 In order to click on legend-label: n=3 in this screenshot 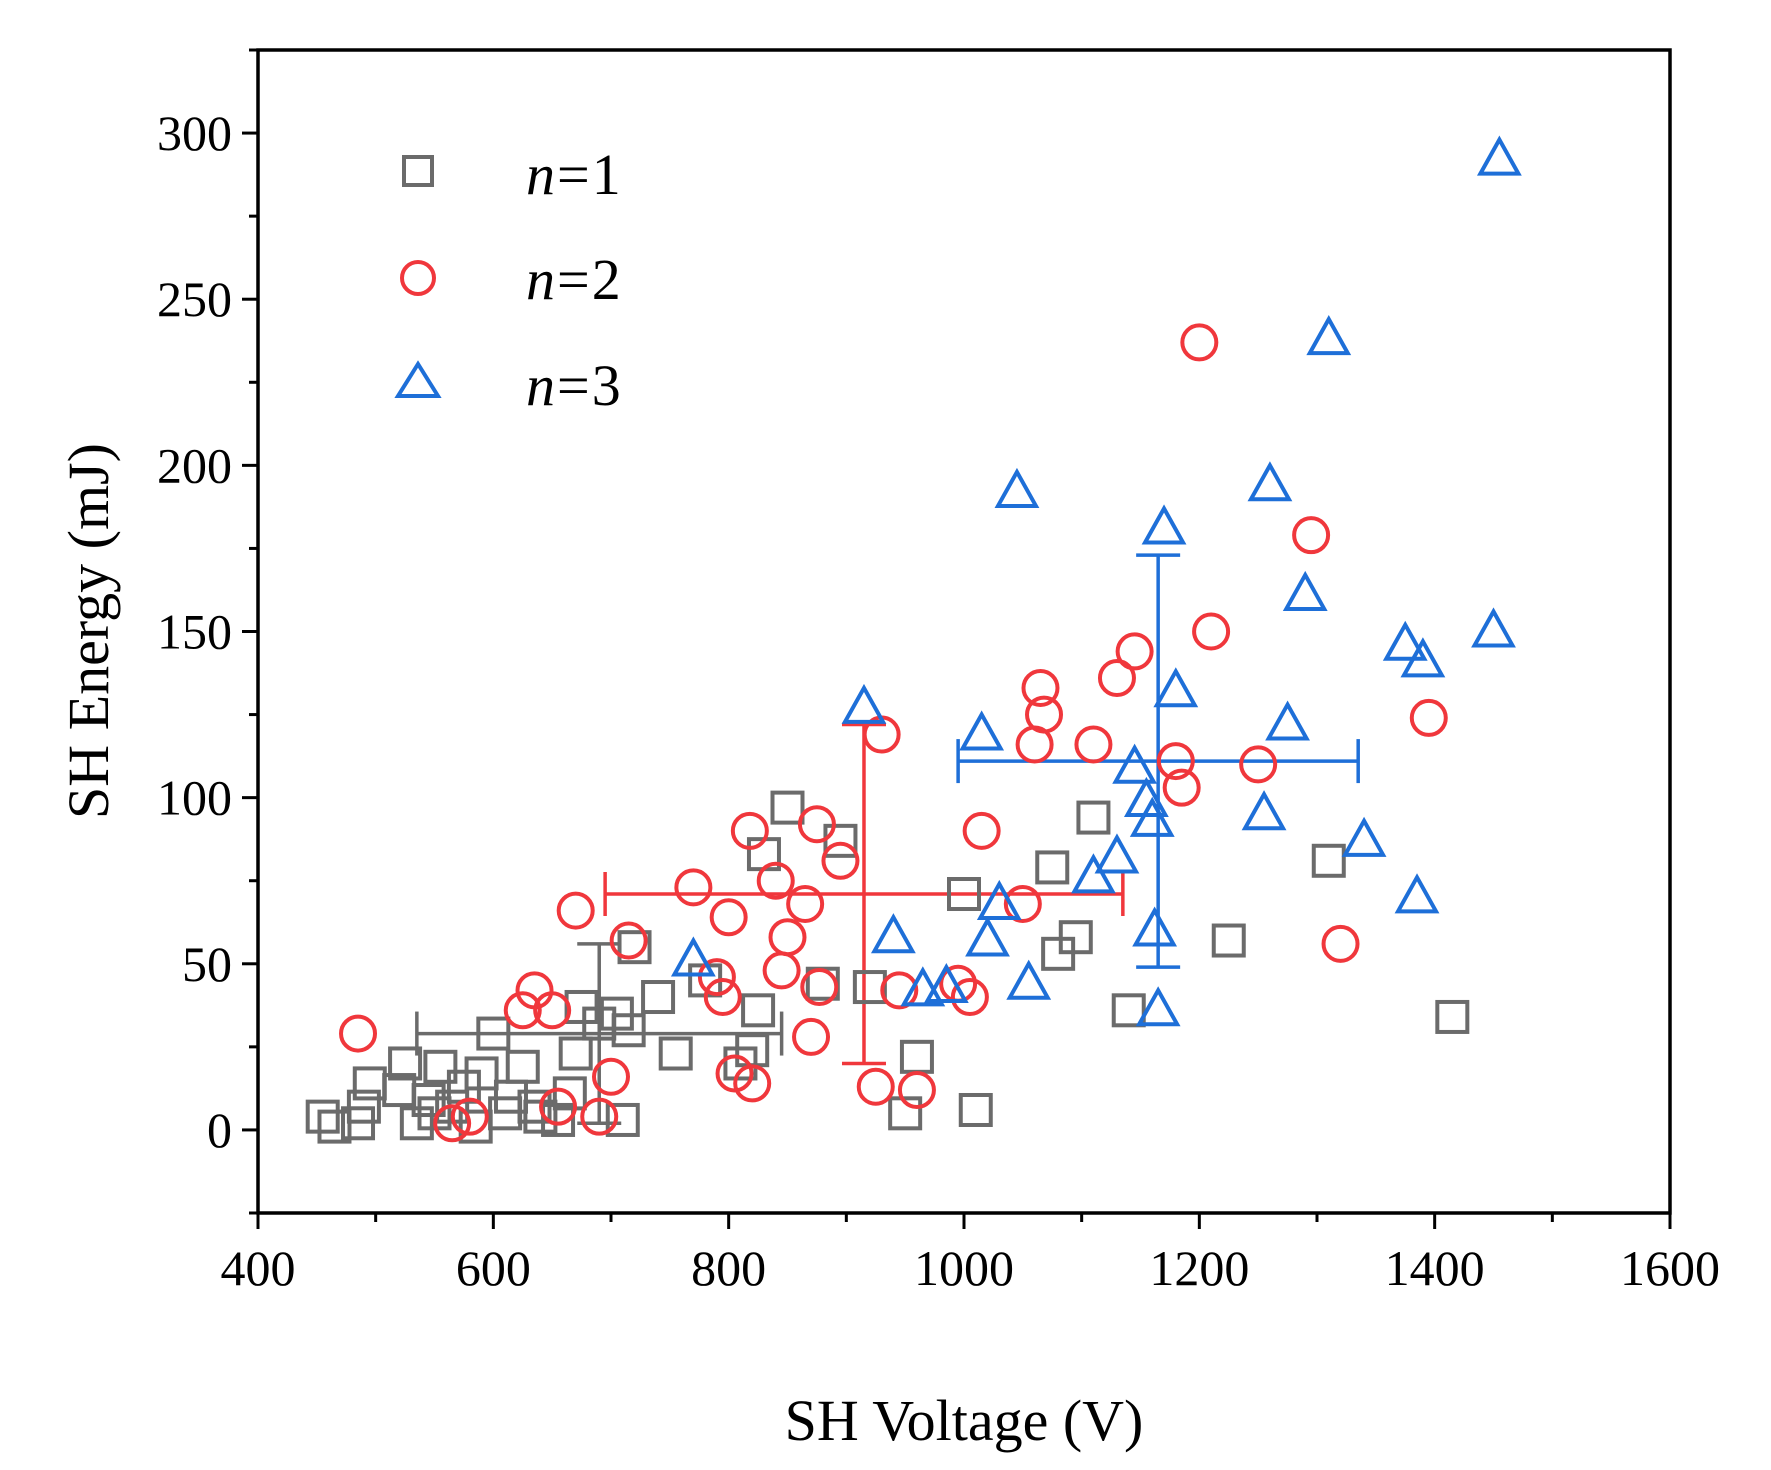, I will do `click(573, 385)`.